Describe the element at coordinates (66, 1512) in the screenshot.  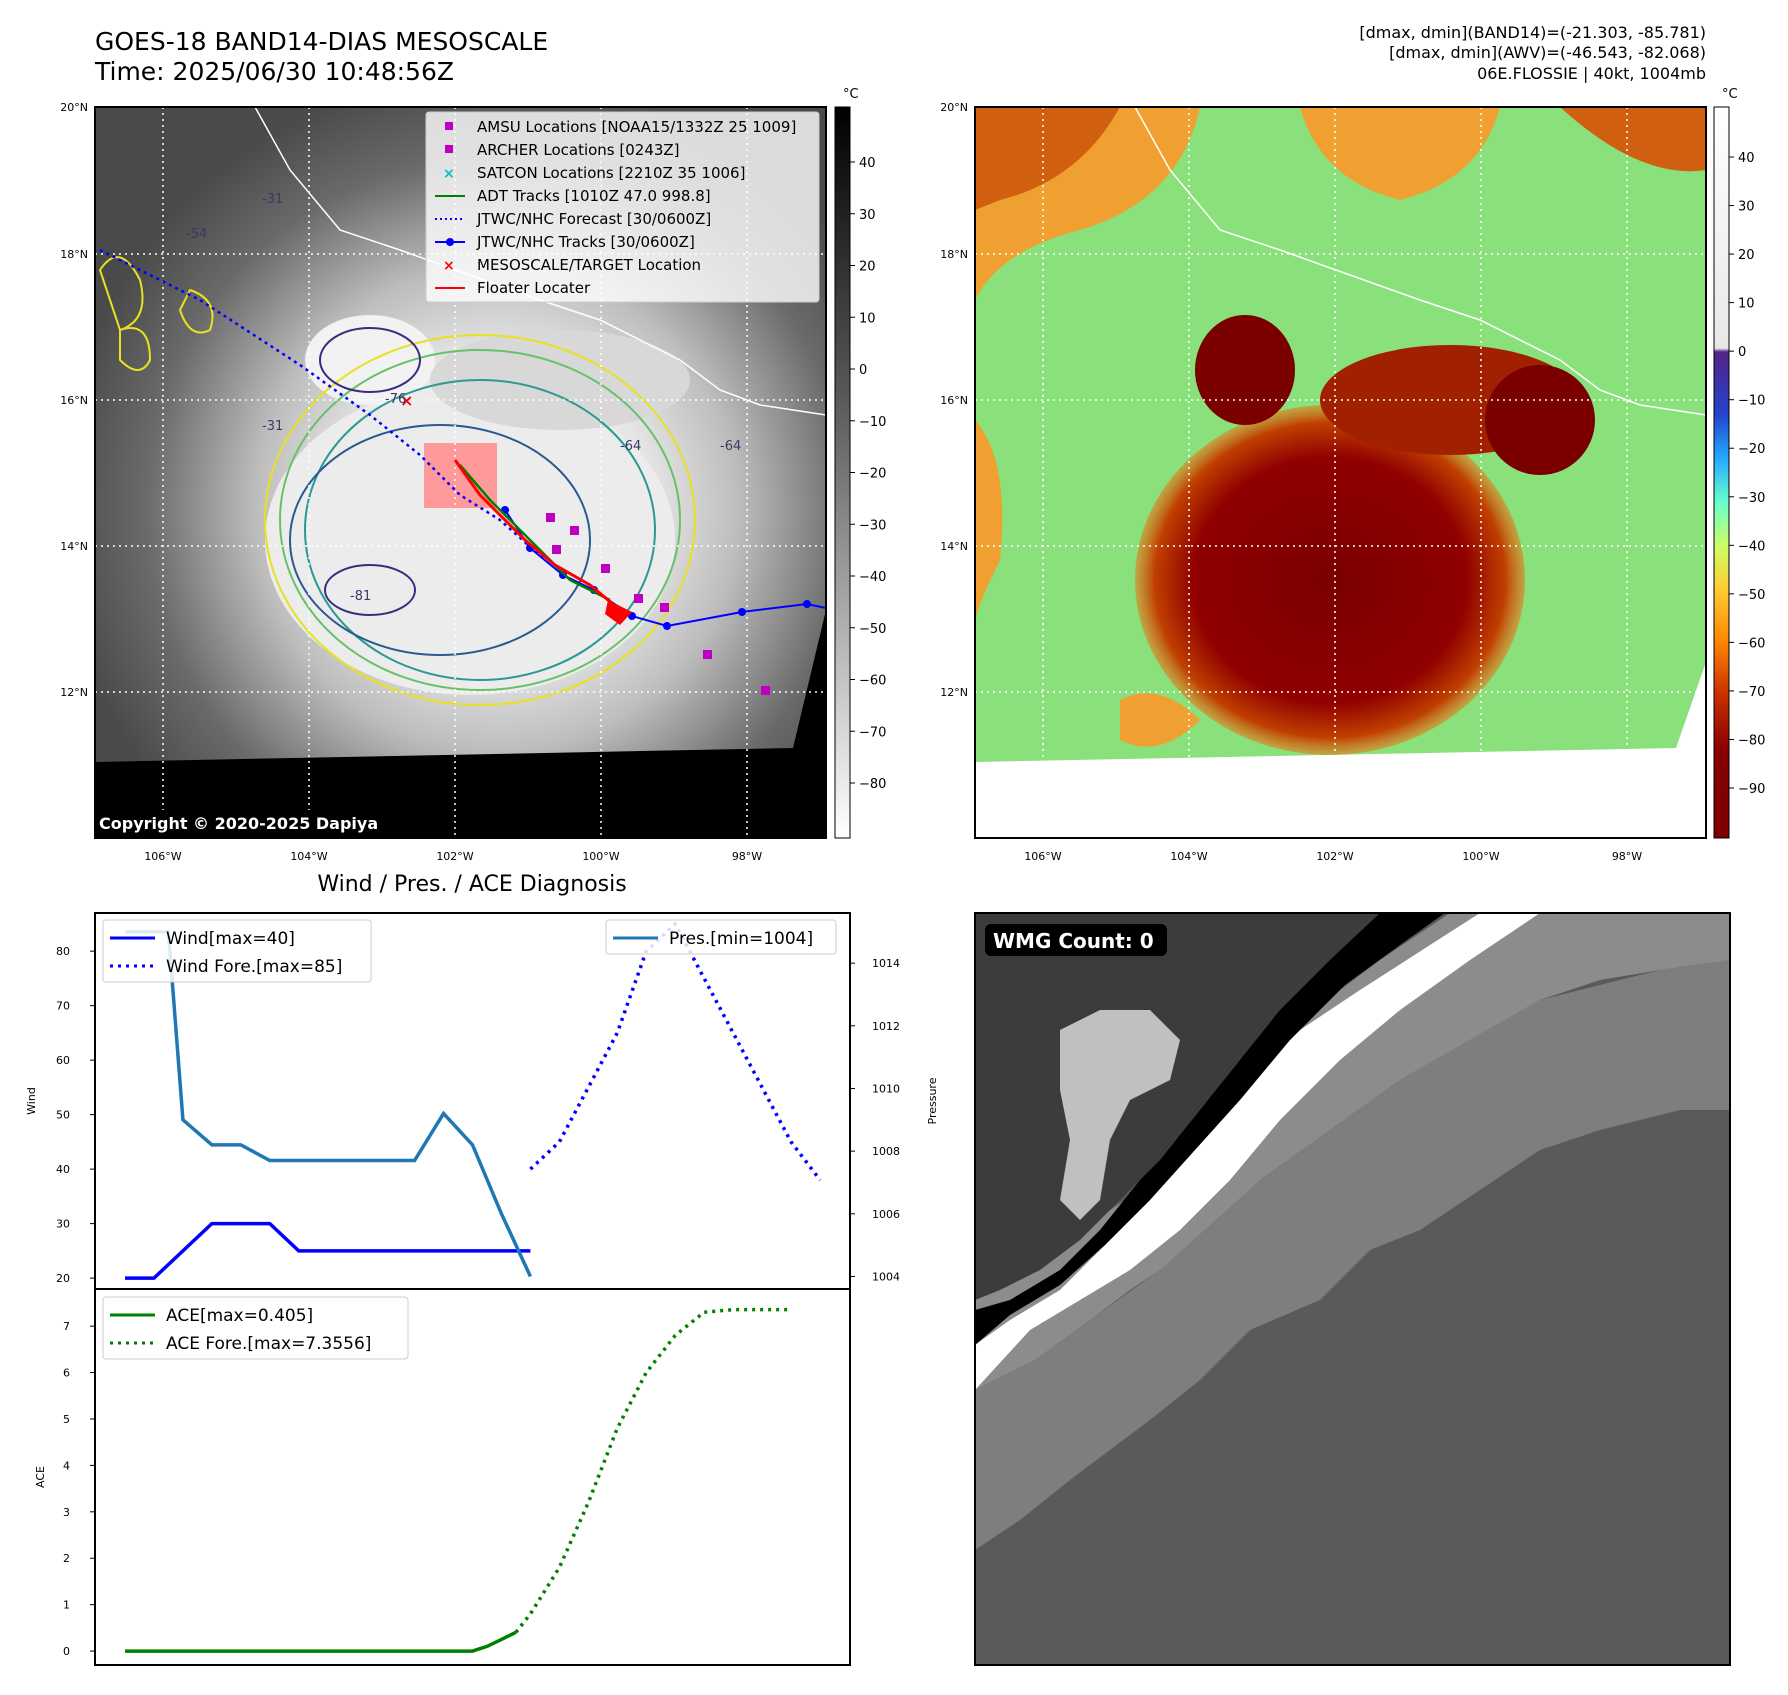
I see `ace-y-tick-label: 3` at that location.